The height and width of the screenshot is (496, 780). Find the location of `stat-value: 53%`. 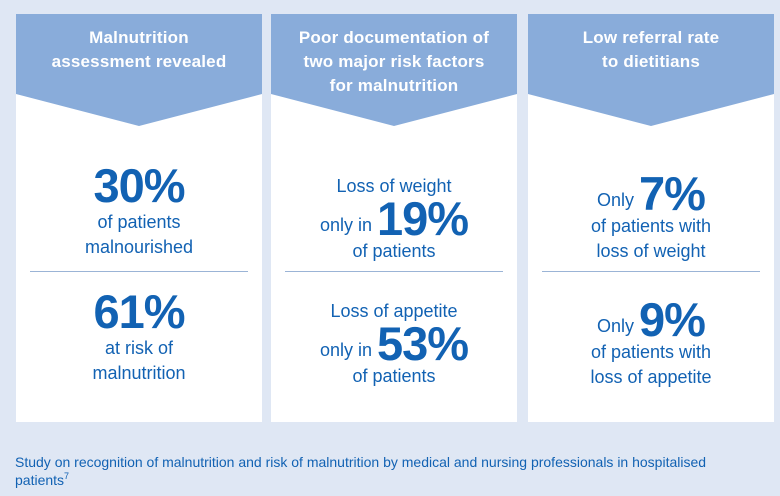

stat-value: 53% is located at coordinates (422, 343).